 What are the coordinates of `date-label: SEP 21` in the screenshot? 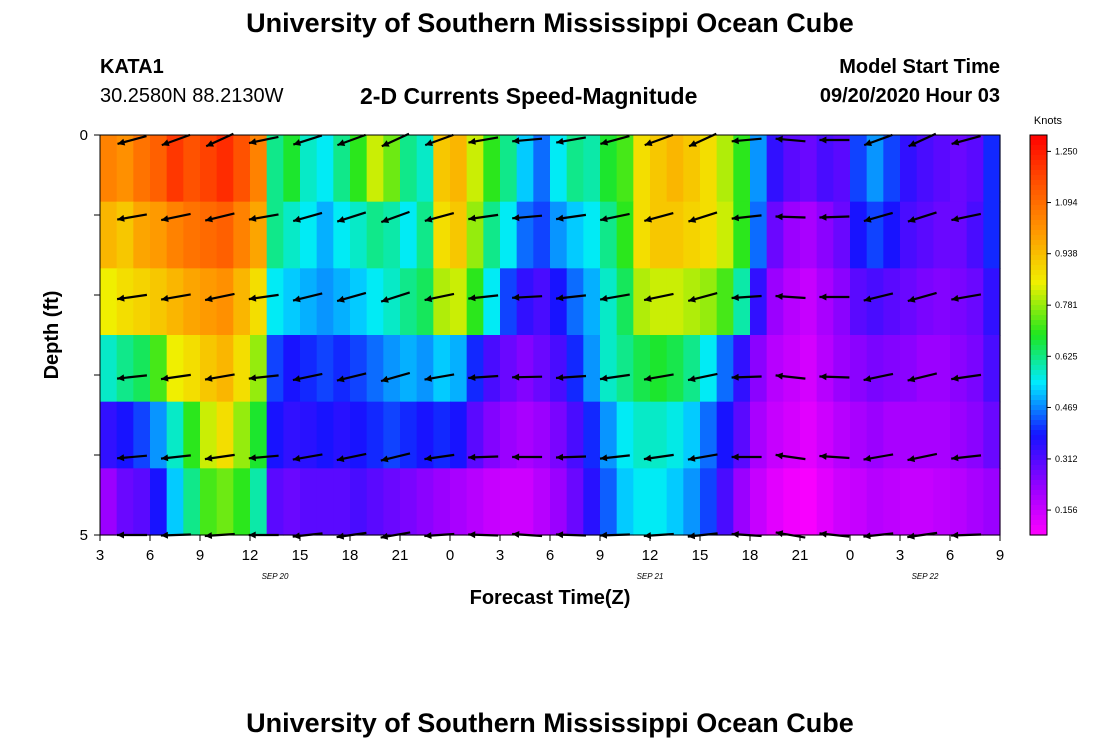 It's located at (650, 576).